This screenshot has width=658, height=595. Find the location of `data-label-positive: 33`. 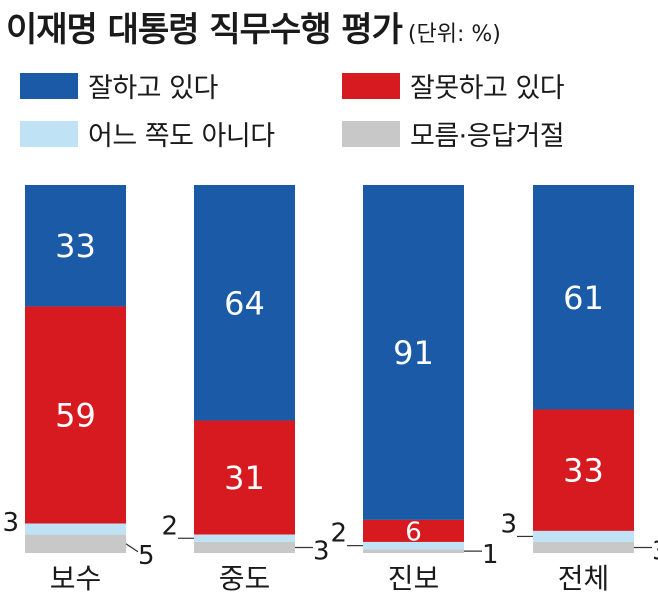

data-label-positive: 33 is located at coordinates (75, 246).